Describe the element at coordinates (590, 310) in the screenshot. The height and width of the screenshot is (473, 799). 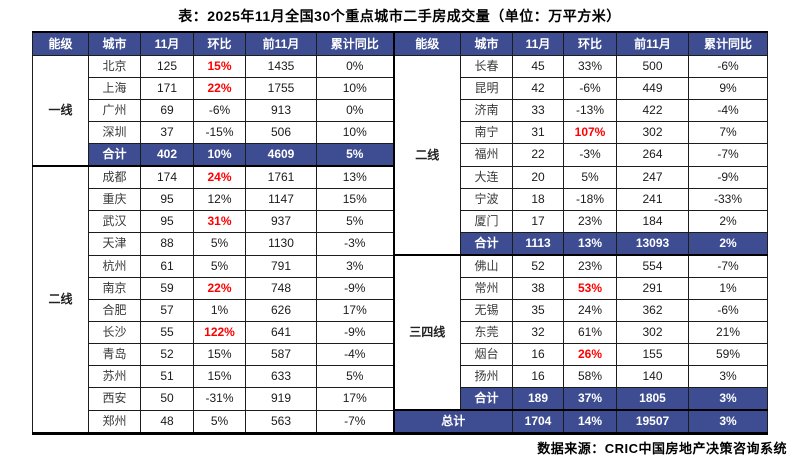
I see `mom-value: 24%` at that location.